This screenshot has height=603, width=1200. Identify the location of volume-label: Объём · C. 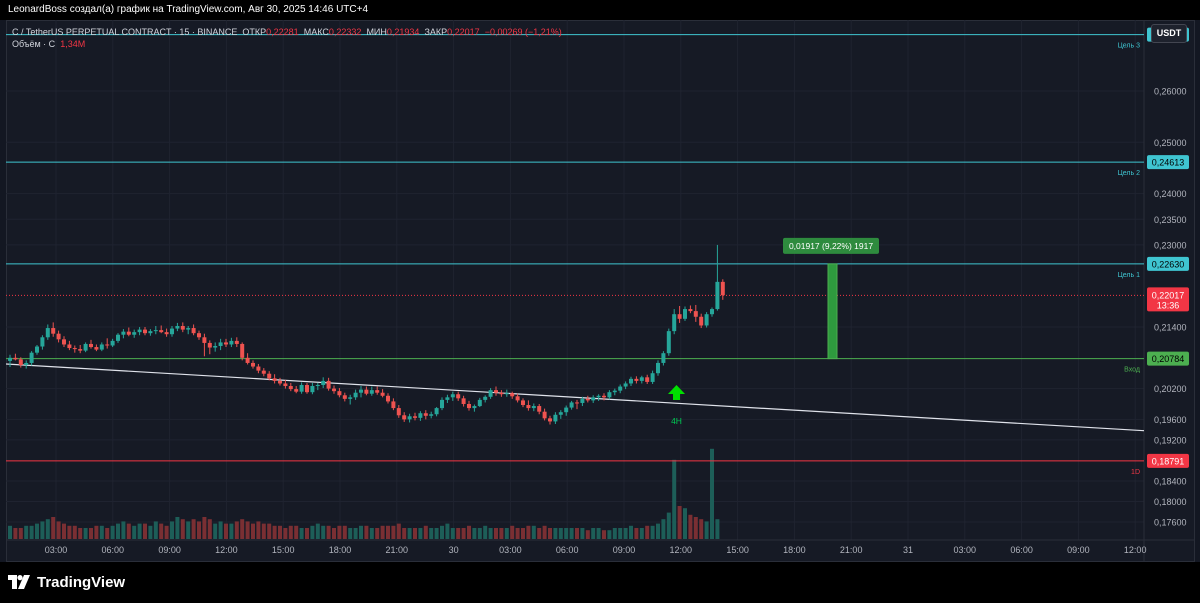
(34, 44).